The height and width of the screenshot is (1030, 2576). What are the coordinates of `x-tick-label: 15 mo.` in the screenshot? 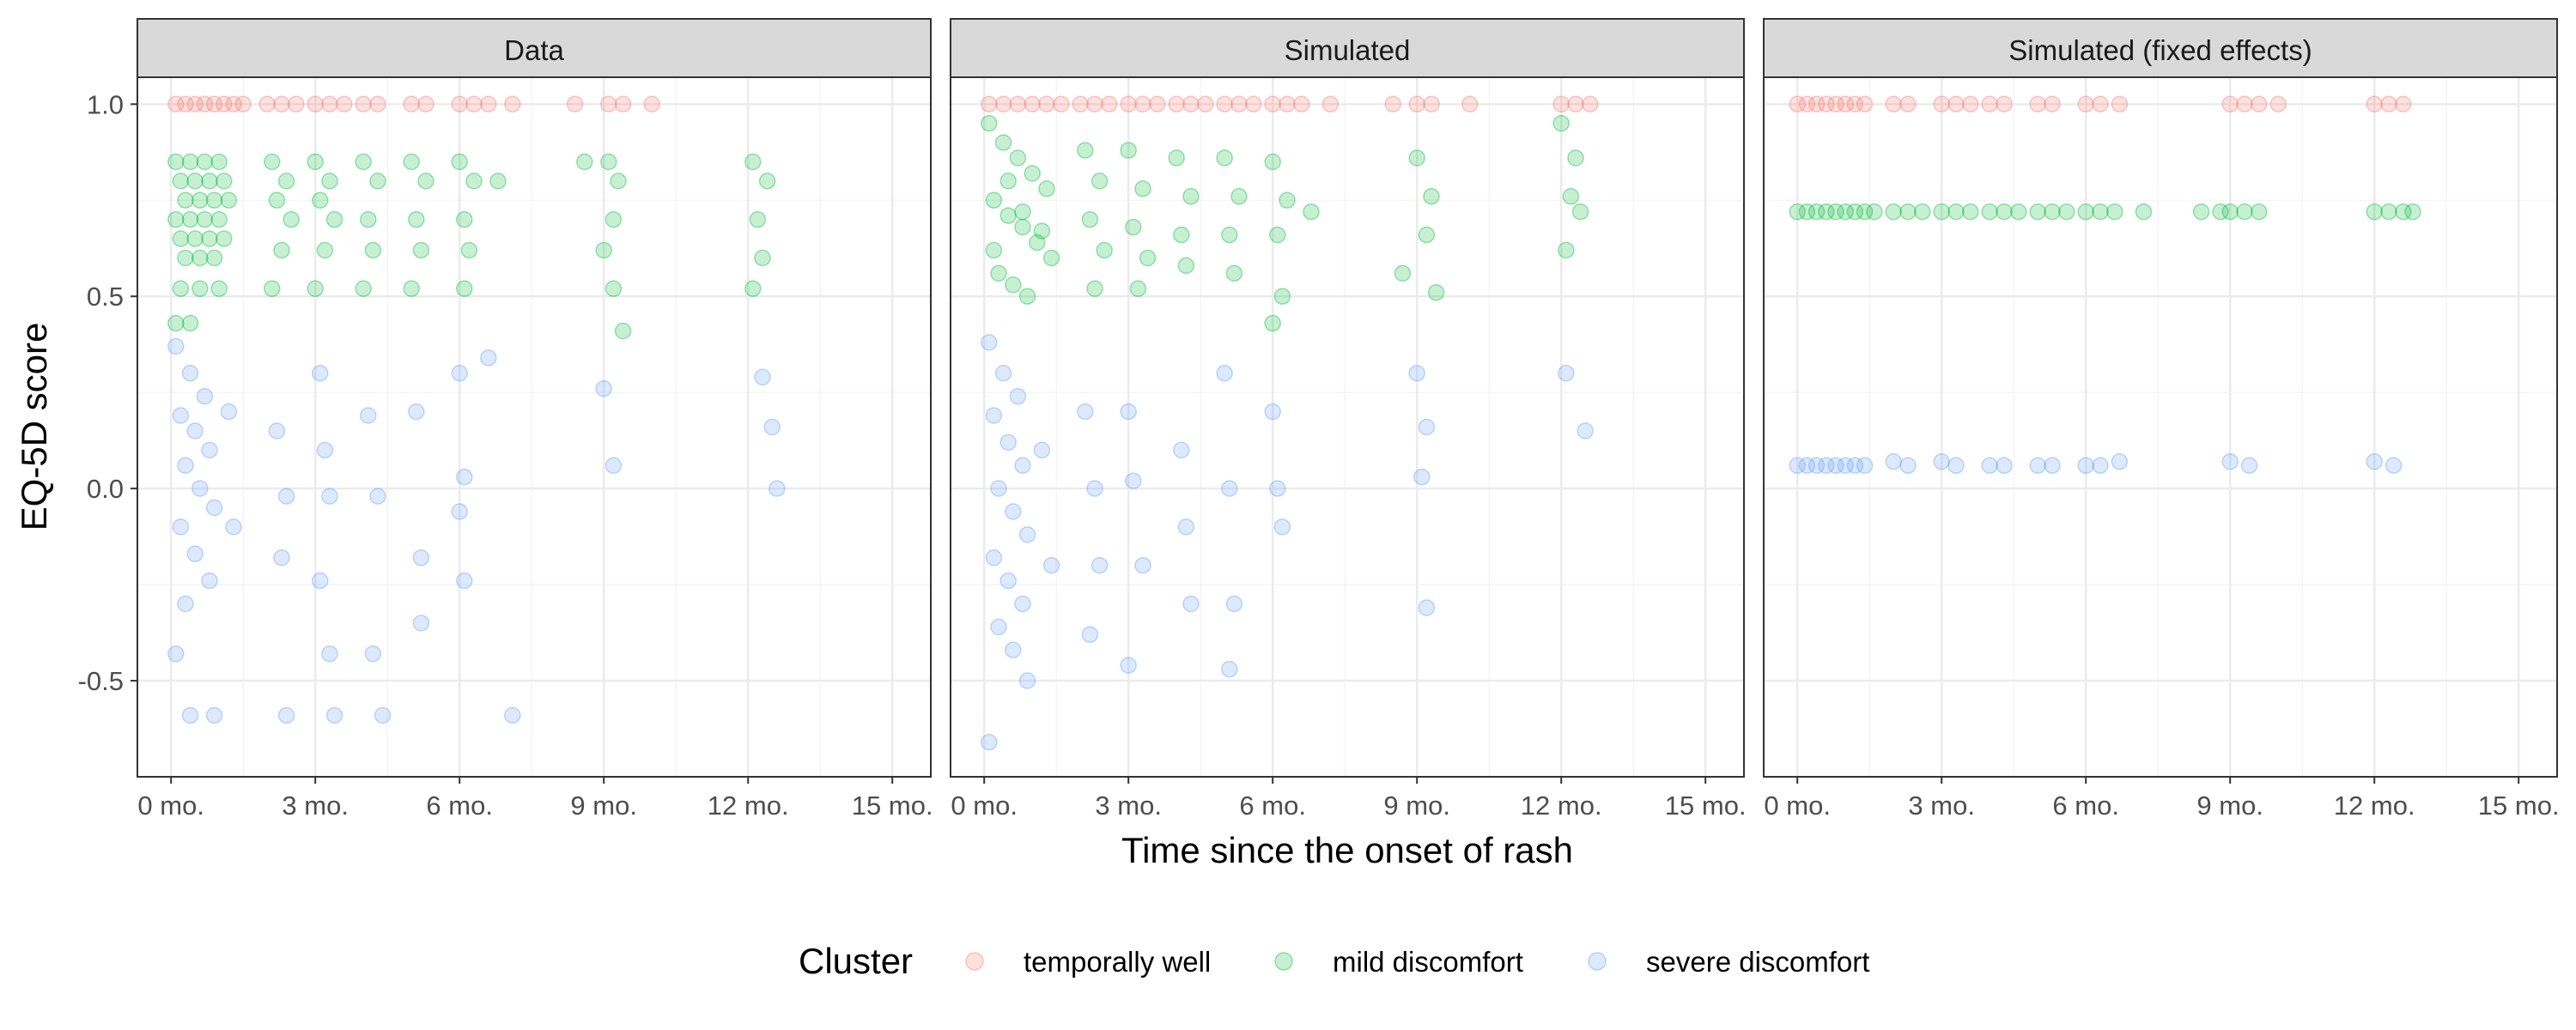 It's located at (1706, 806).